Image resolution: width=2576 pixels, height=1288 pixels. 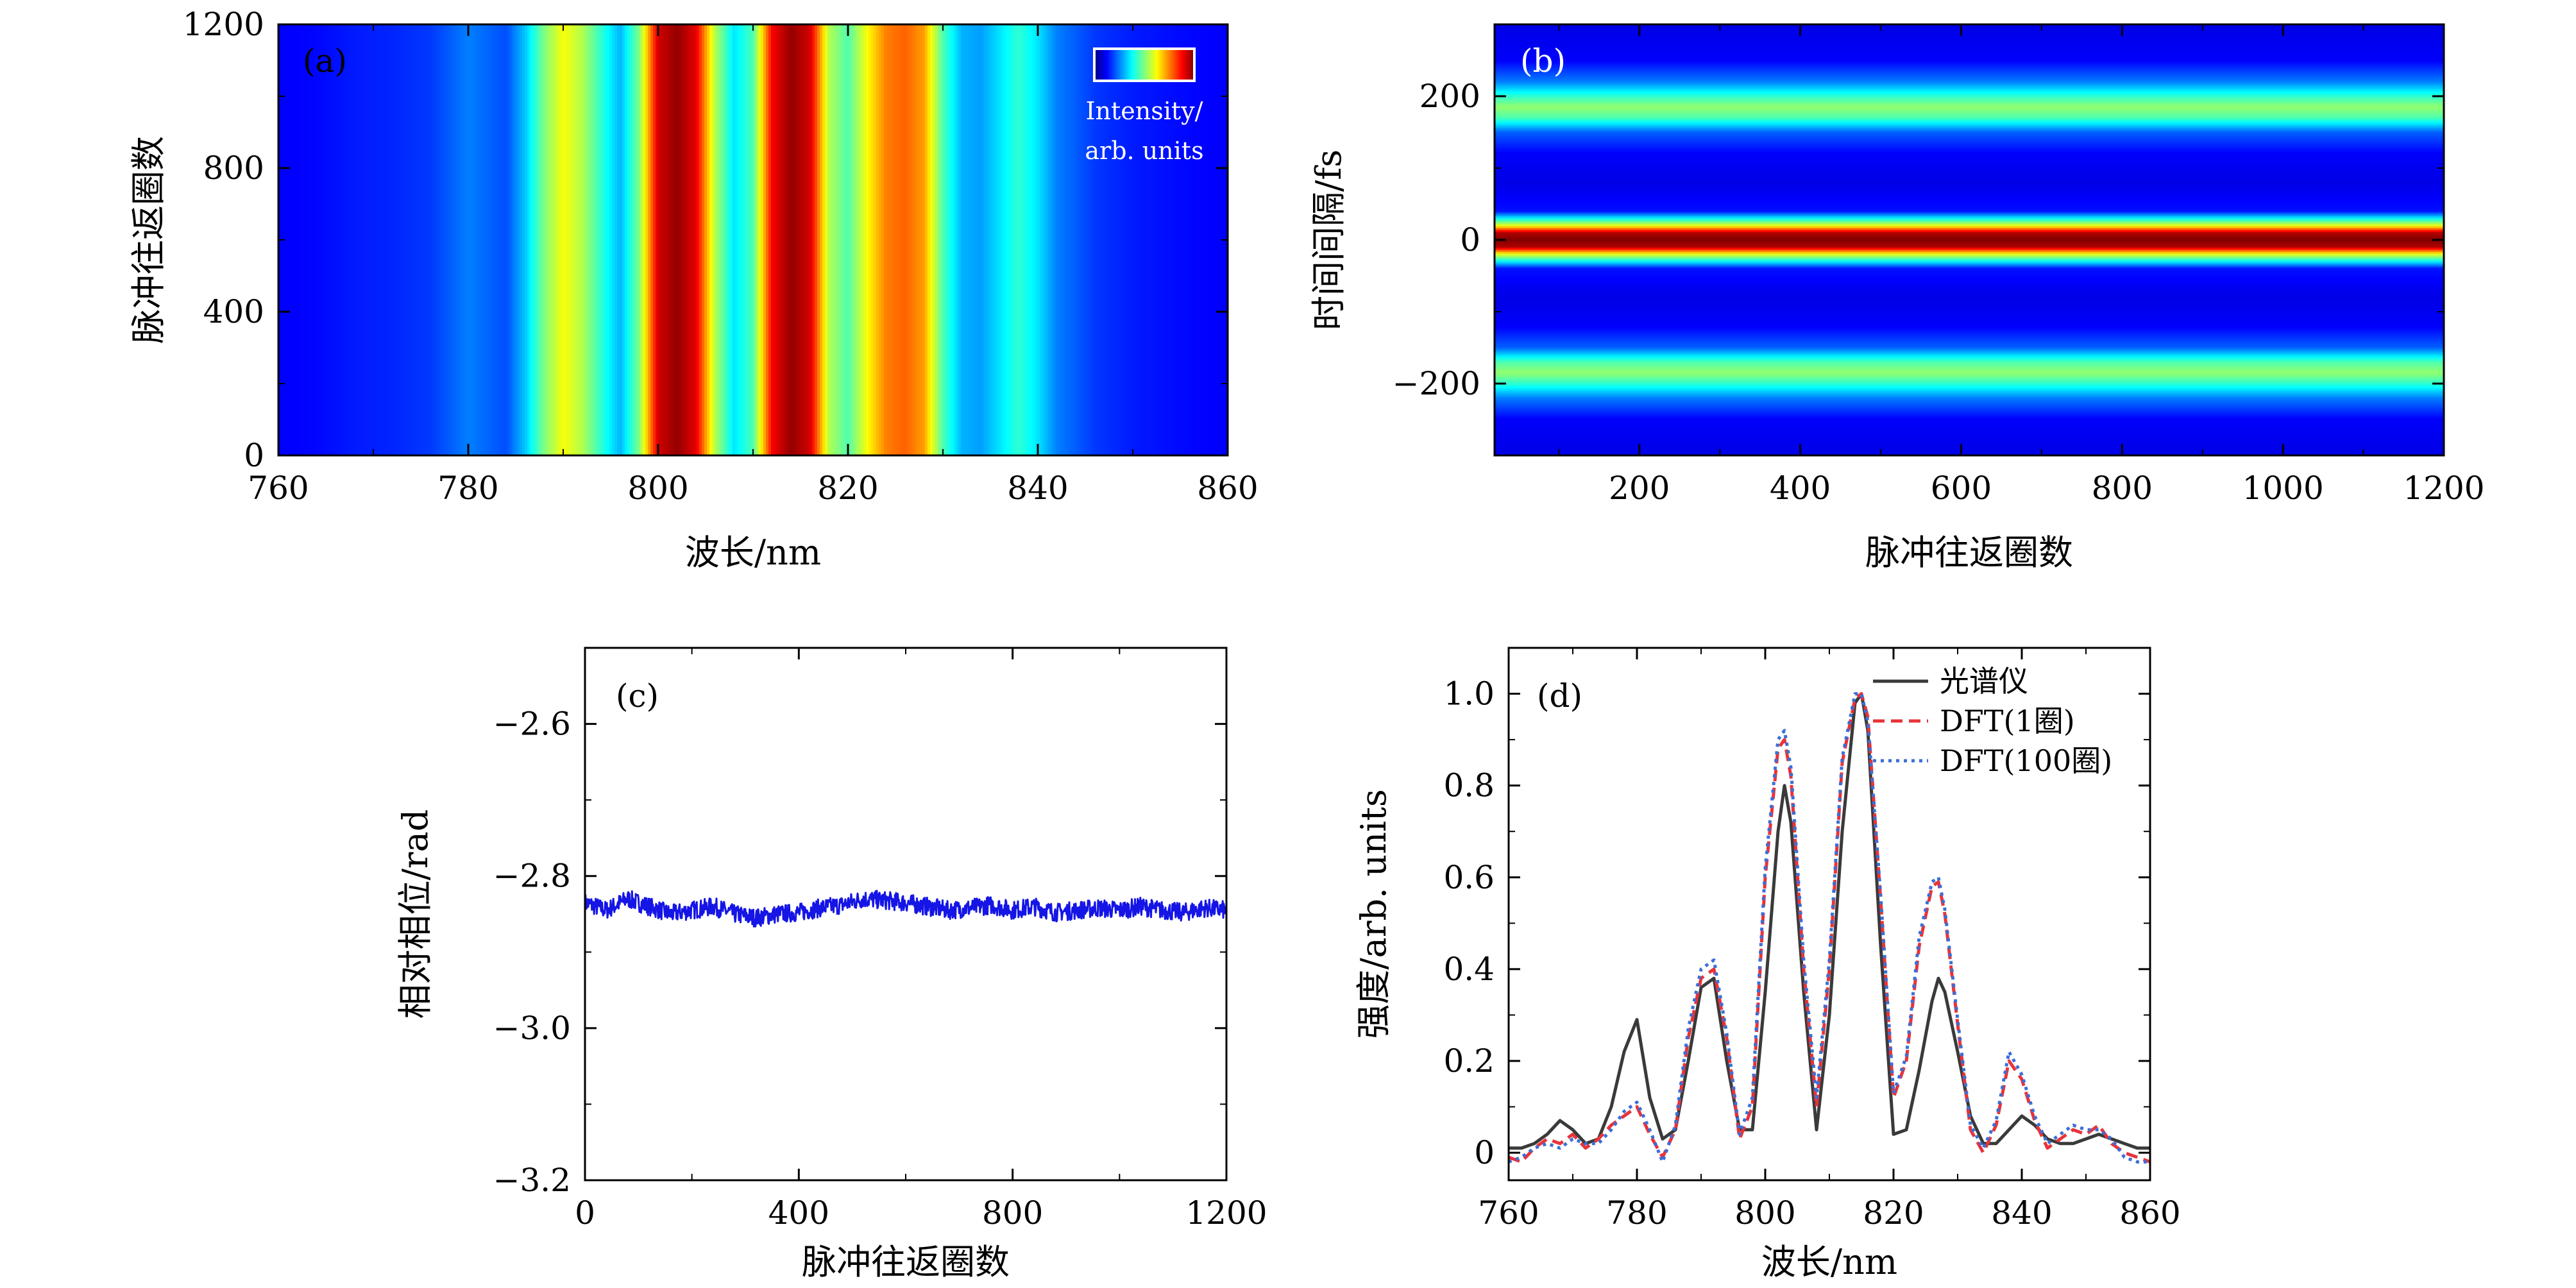 I want to click on panel-a-ylabel: 脉冲往返圈数, so click(x=148, y=240).